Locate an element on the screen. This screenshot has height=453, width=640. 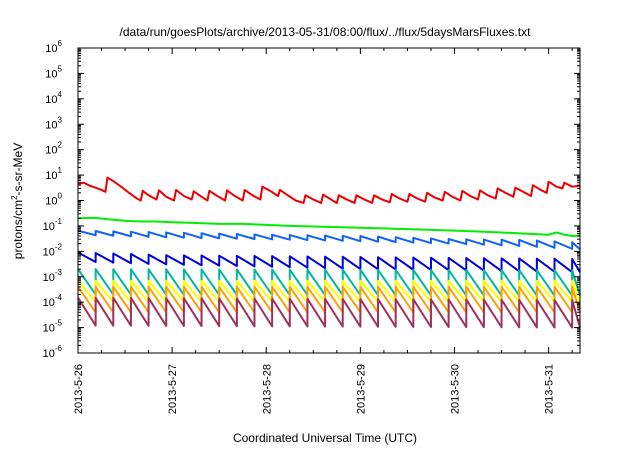
y-axis-label: protons/cm2-s-sr-MeV is located at coordinates (17, 201).